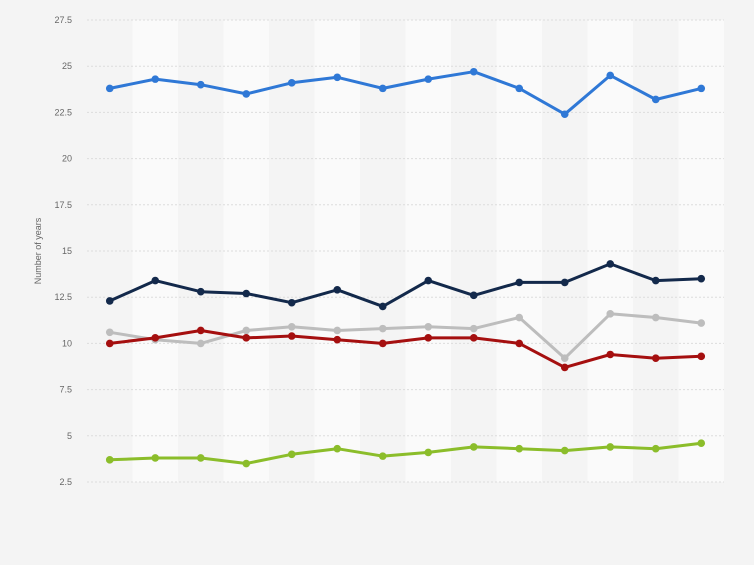 The width and height of the screenshot is (754, 565). Describe the element at coordinates (63, 112) in the screenshot. I see `y-tick-label: 22.5` at that location.